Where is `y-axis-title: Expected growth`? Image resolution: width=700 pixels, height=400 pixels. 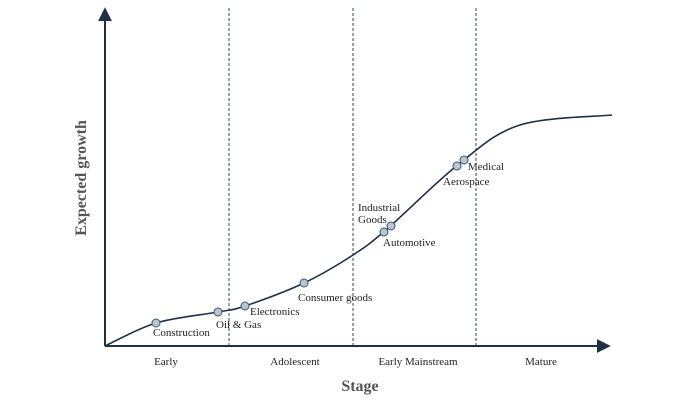 y-axis-title: Expected growth is located at coordinates (81, 178).